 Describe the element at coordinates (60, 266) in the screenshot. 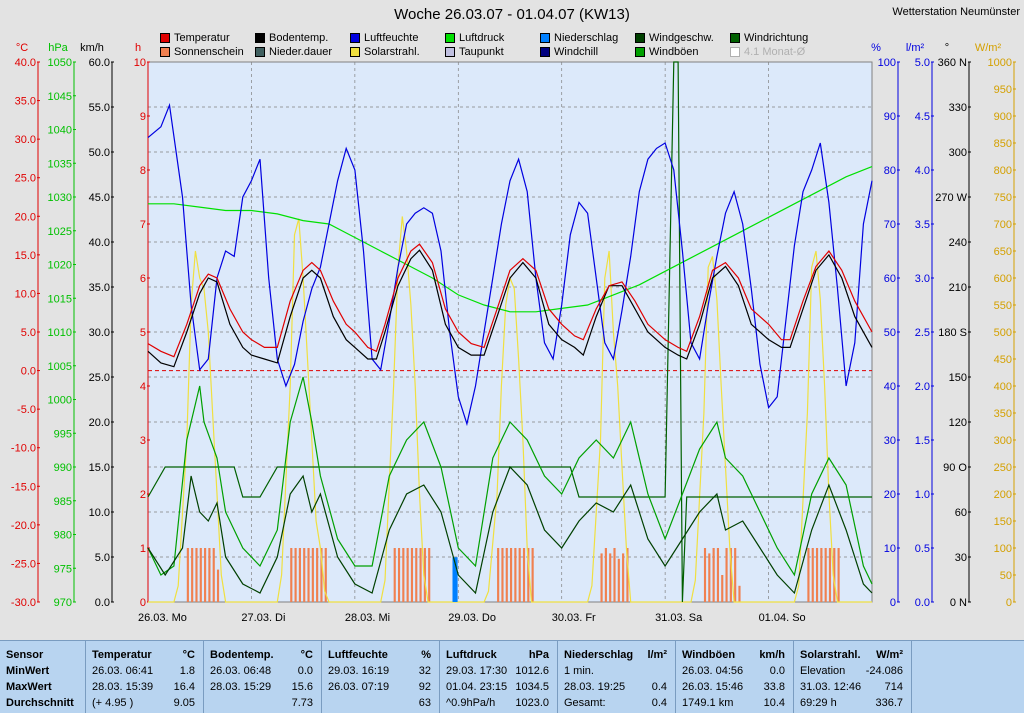

I see `axis-tick-hpa: 1020` at that location.